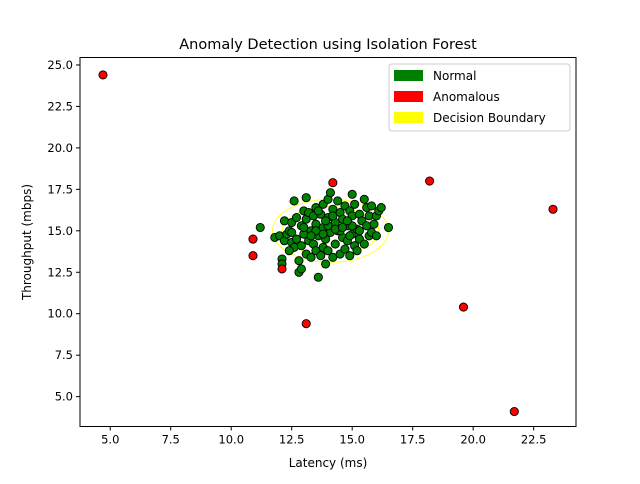  What do you see at coordinates (413, 440) in the screenshot?
I see `x-tick-label: 17.5` at bounding box center [413, 440].